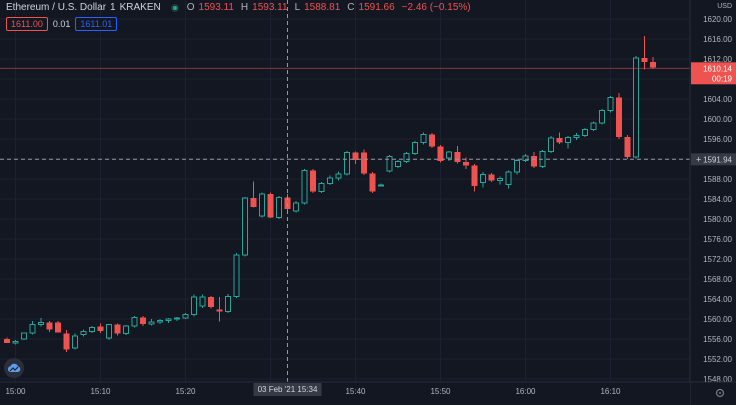  Describe the element at coordinates (56, 7) in the screenshot. I see `symbol-title: Ethereum / U.S. Dollar` at that location.